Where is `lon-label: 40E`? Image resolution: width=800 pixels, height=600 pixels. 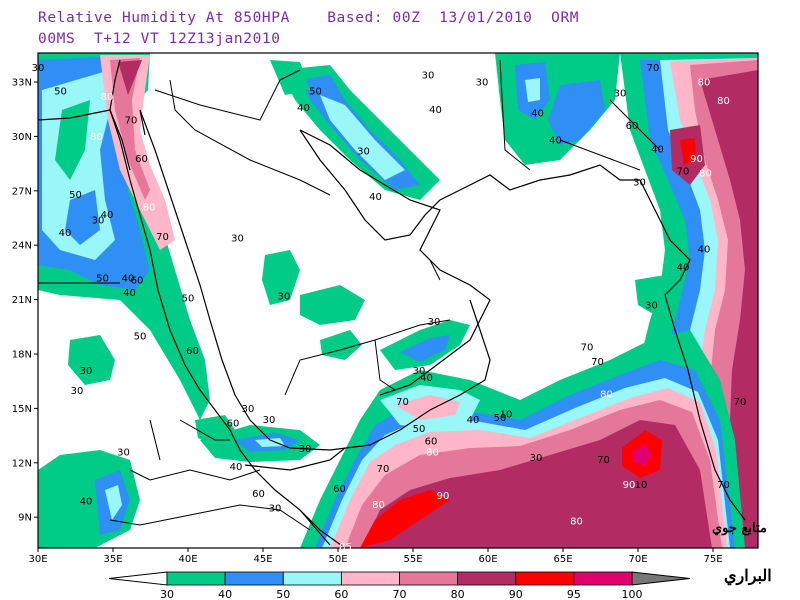
lon-label: 40E is located at coordinates (187, 559).